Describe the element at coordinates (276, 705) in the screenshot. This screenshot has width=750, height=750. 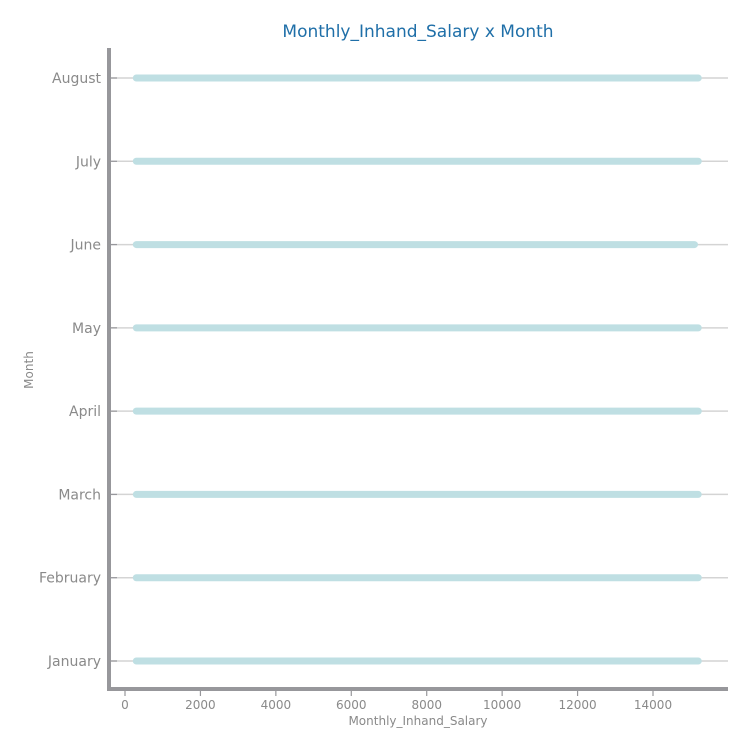
I see `x-tick-label: 4000` at that location.